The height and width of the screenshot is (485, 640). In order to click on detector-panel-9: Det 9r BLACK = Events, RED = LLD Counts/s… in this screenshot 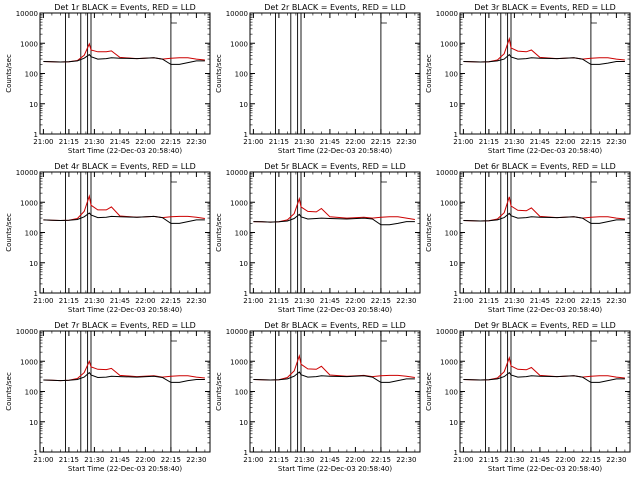, I will do `click(528, 397)`.